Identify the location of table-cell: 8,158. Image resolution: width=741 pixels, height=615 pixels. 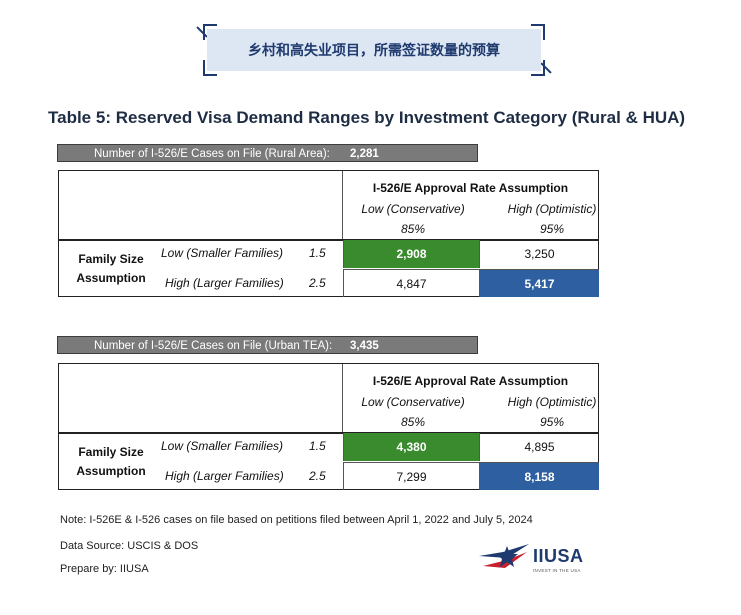
(539, 476).